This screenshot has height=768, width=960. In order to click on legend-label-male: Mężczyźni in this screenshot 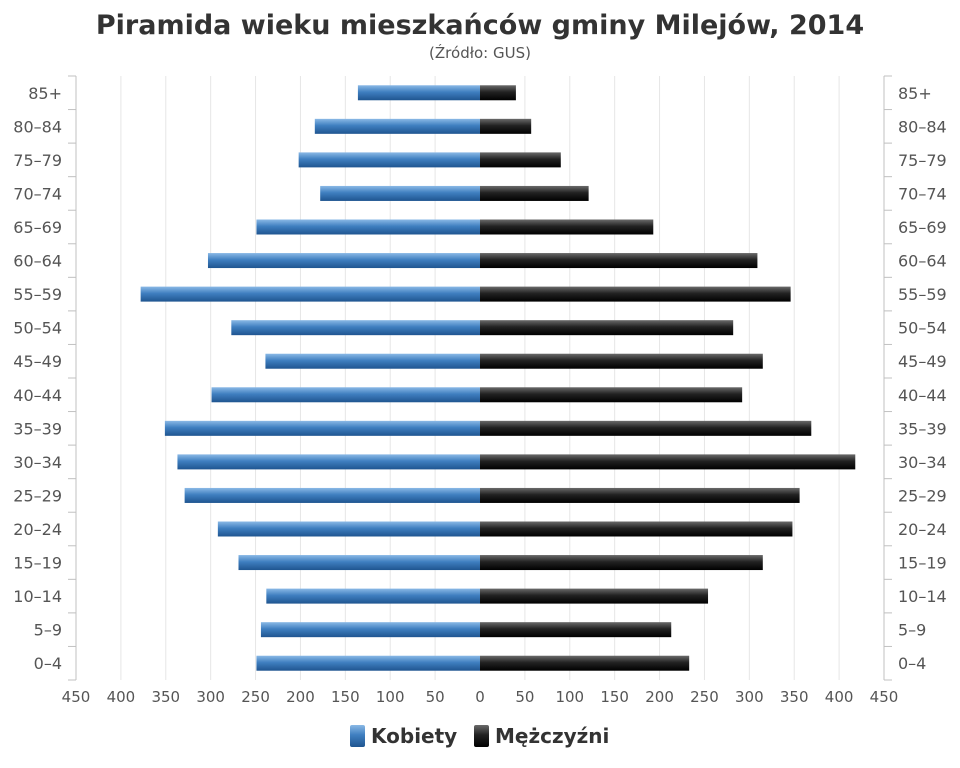, I will do `click(552, 736)`.